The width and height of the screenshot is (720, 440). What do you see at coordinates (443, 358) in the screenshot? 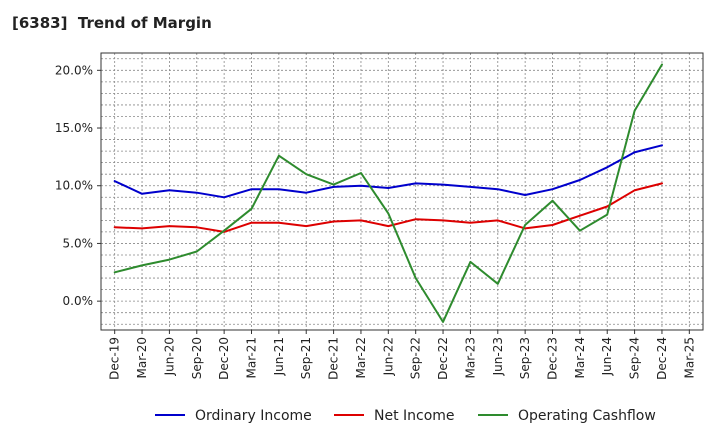
I see `x-tick-label: Dec-22` at bounding box center [443, 358].